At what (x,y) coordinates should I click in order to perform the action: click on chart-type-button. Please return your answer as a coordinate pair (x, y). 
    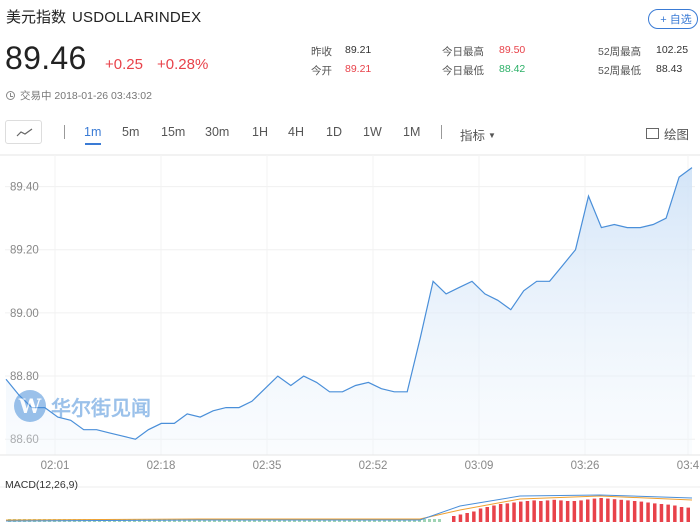
    Looking at the image, I should click on (23, 132).